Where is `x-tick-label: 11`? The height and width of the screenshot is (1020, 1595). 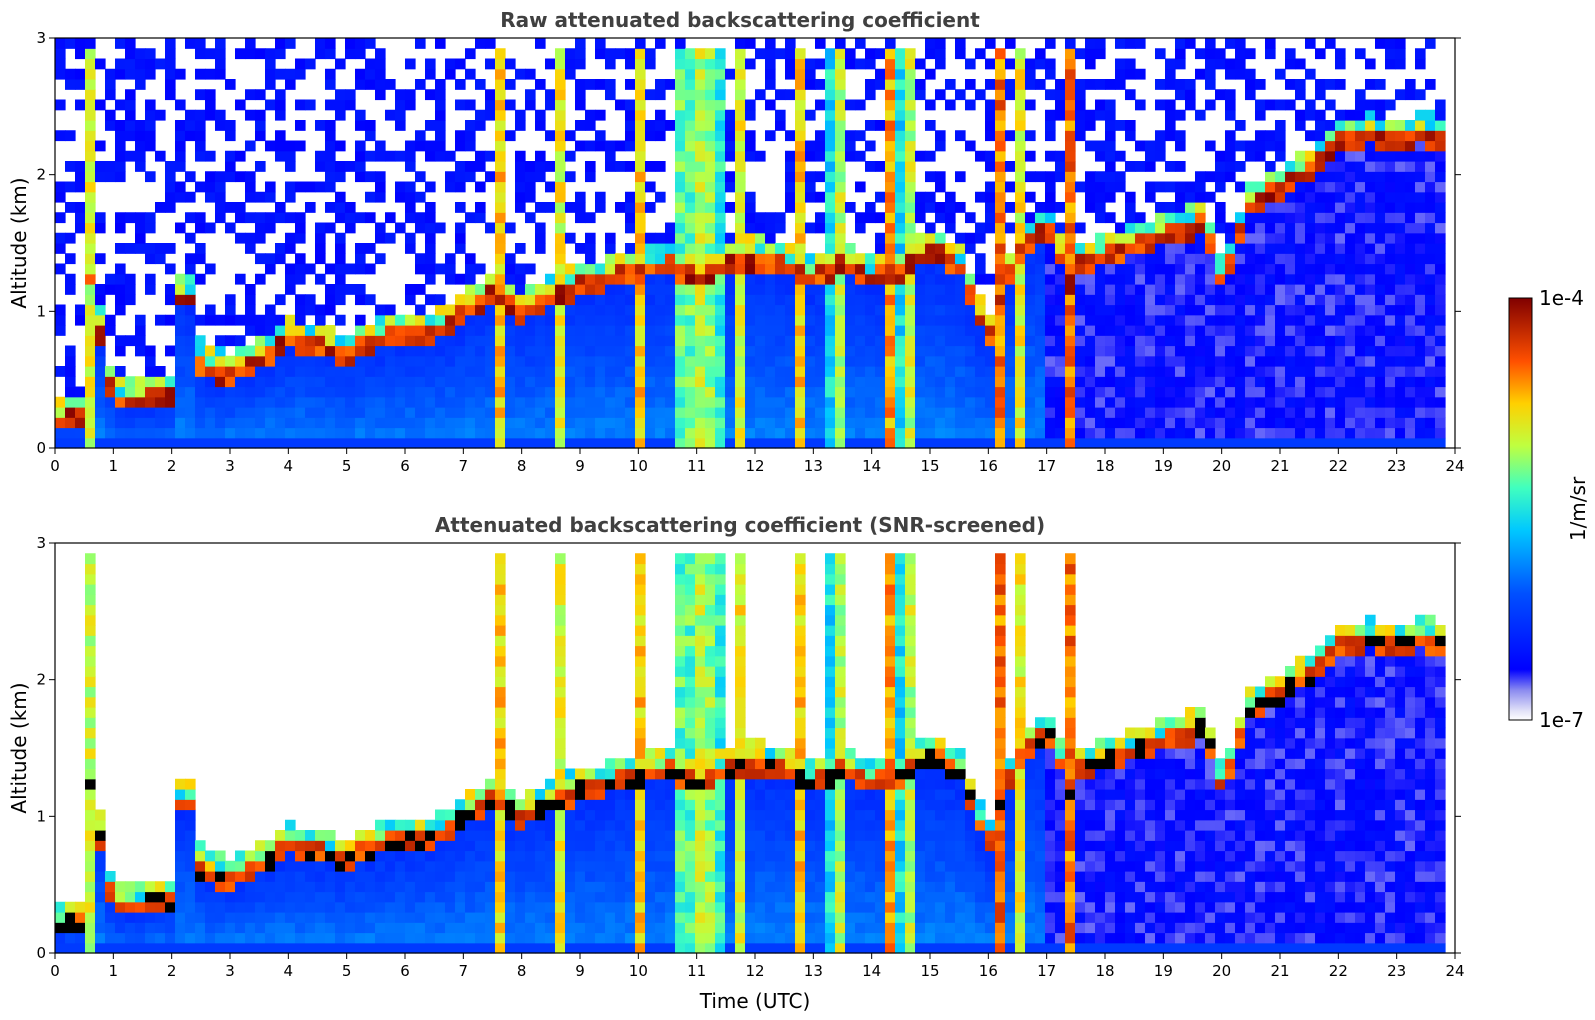
x-tick-label: 11 is located at coordinates (696, 466).